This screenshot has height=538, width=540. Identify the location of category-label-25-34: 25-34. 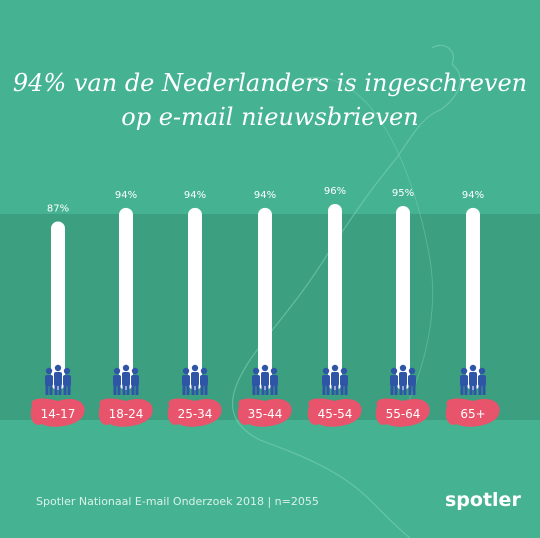
(195, 414).